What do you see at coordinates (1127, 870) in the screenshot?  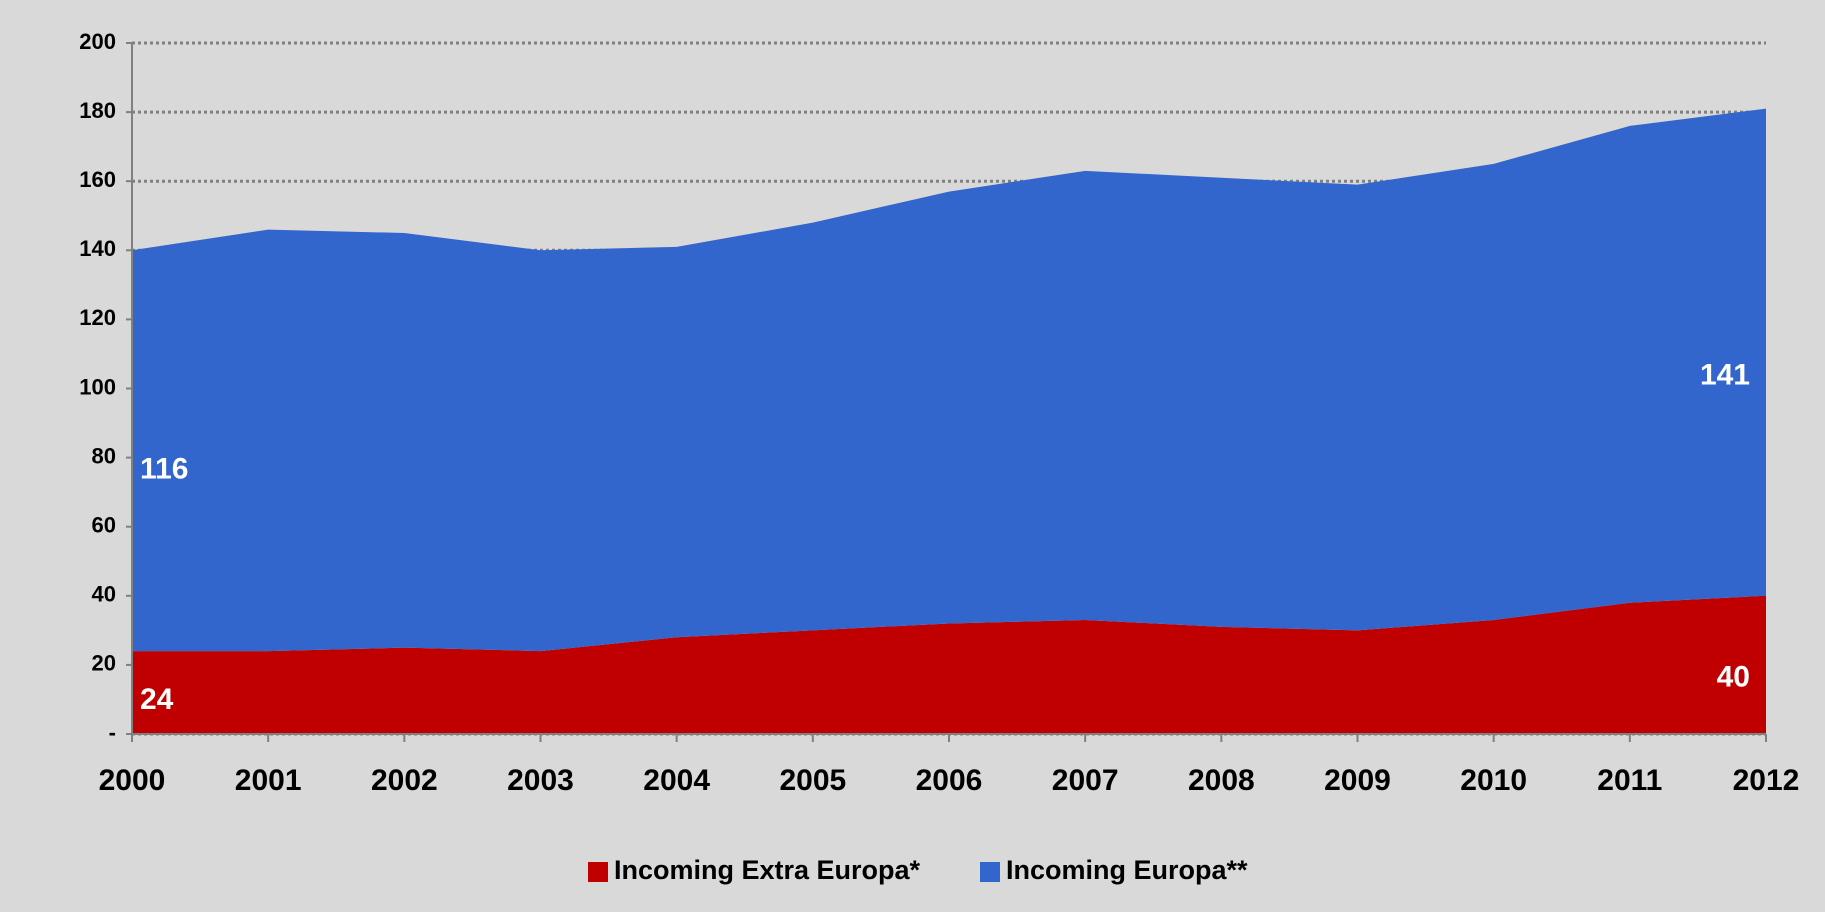 I see `legend-label: Incoming Europa**` at bounding box center [1127, 870].